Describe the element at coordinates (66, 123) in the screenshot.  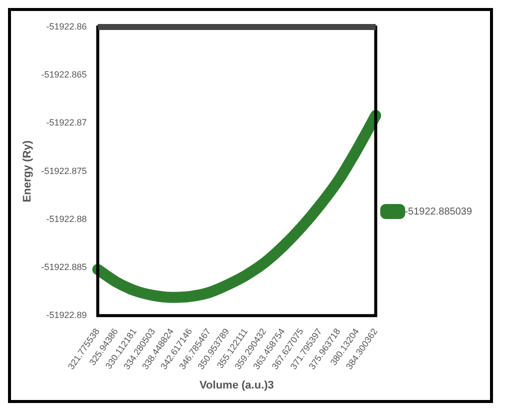
I see `y-tick-label: -51922.87` at that location.